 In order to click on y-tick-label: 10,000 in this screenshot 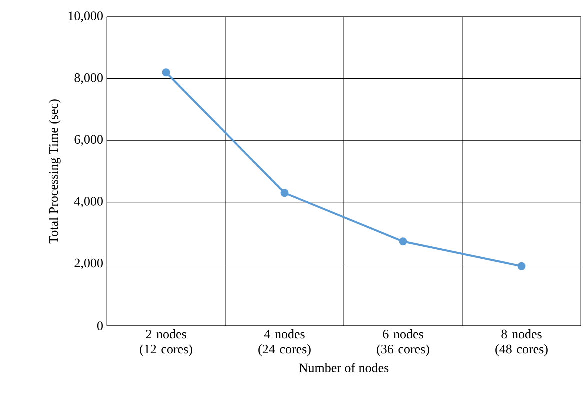, I will do `click(85, 17)`.